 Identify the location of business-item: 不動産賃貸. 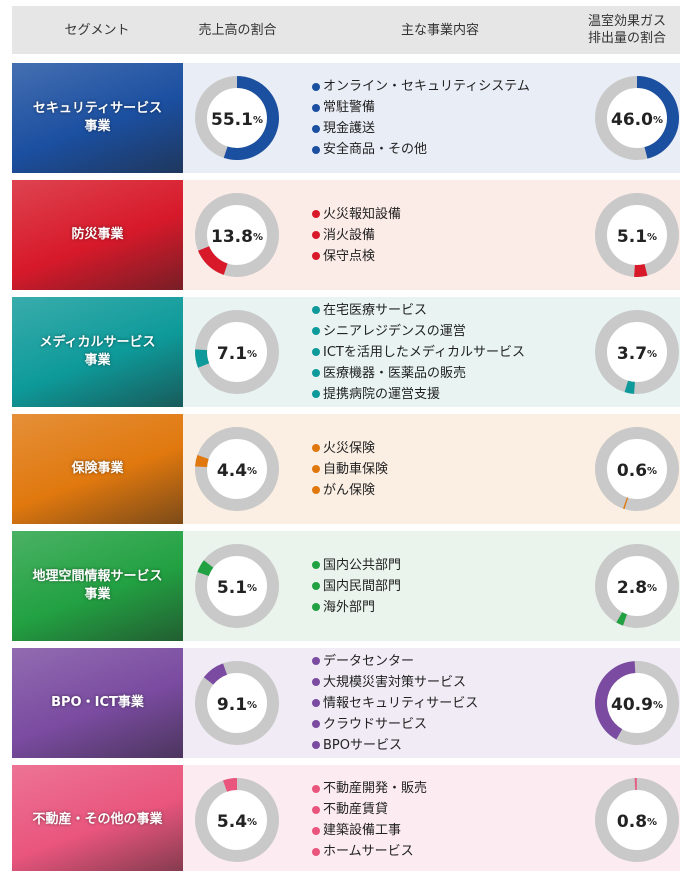
(369, 809).